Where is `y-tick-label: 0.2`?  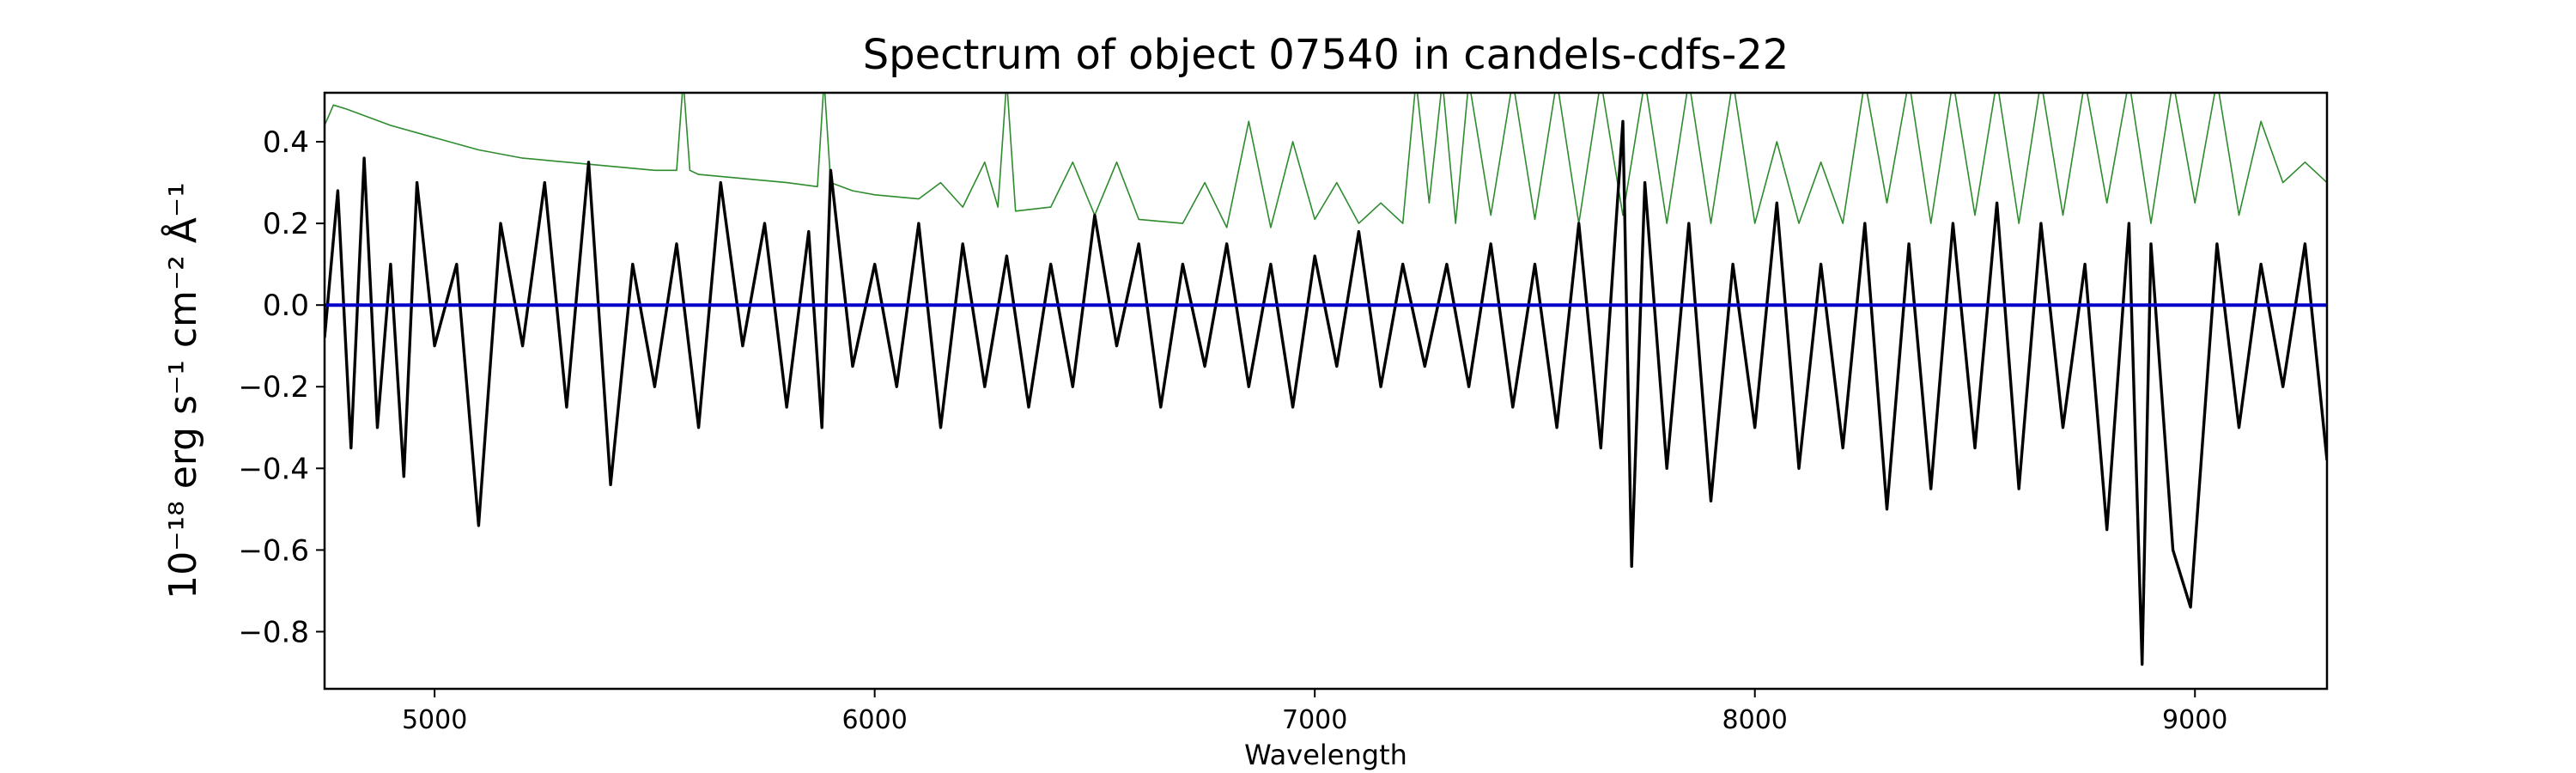 y-tick-label: 0.2 is located at coordinates (286, 224).